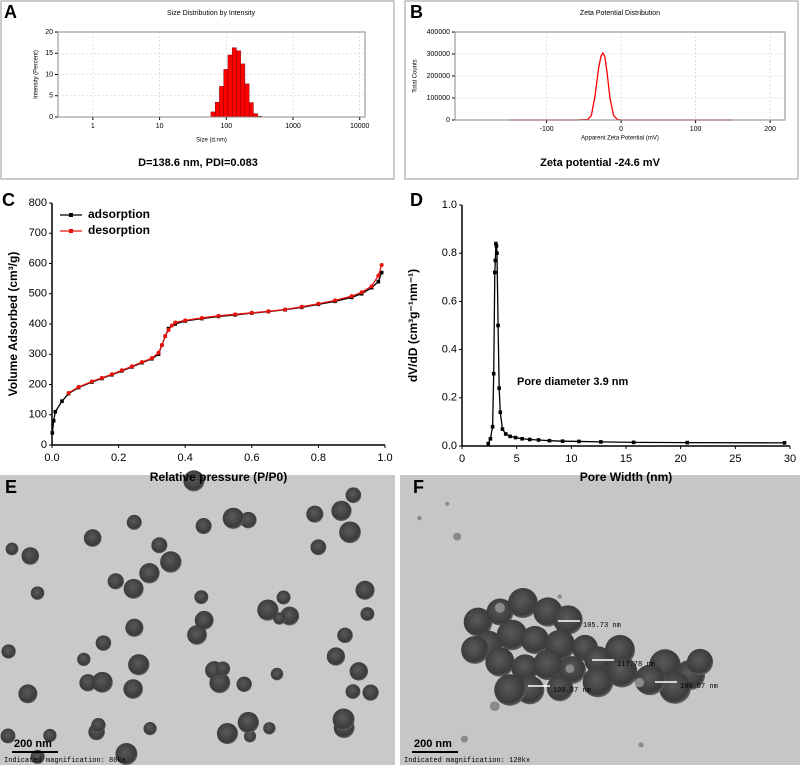 The height and width of the screenshot is (765, 800). Describe the element at coordinates (449, 301) in the screenshot. I see `y-tick-label: 0.6` at that location.